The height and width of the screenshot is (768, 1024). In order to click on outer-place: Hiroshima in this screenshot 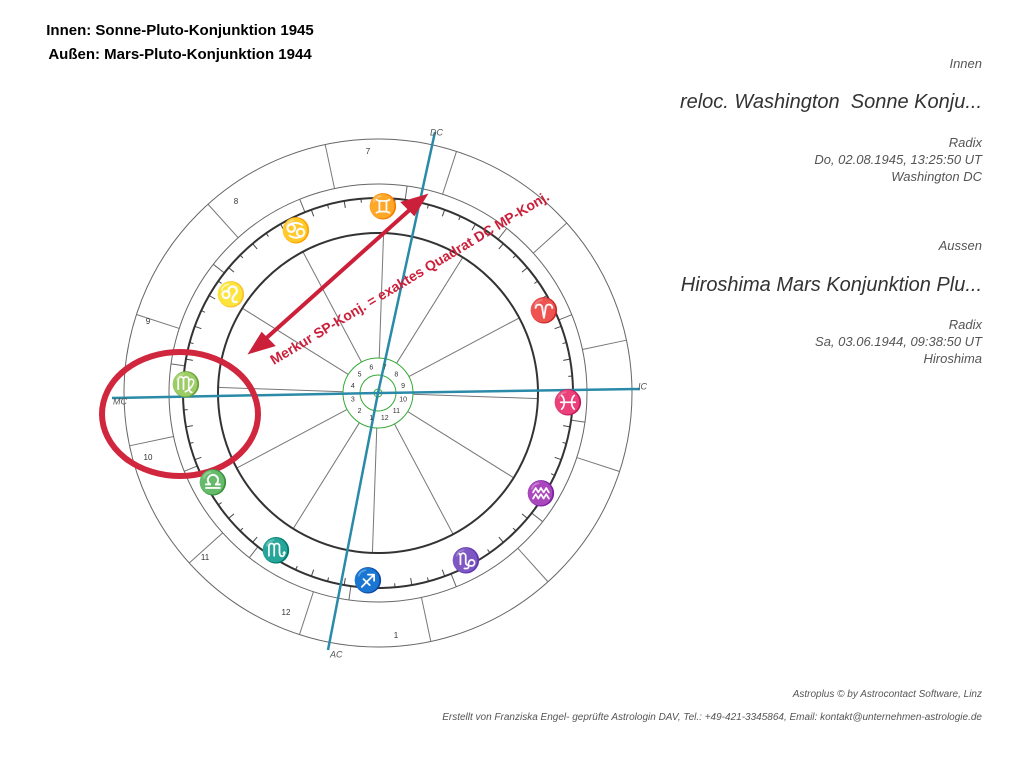, I will do `click(952, 358)`.